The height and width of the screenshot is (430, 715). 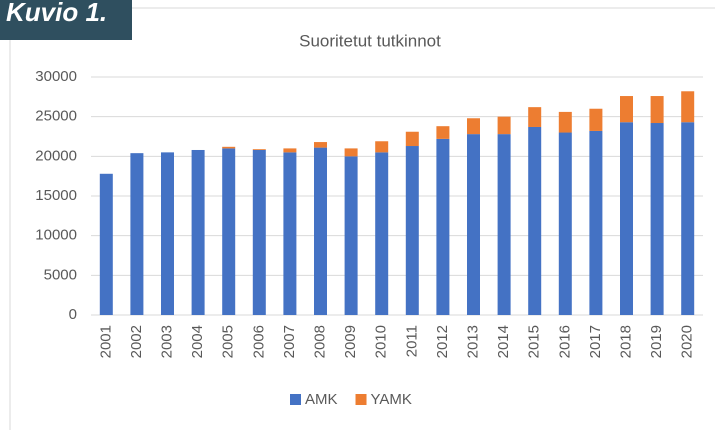 I want to click on x-tick-label: 2012, so click(x=442, y=341).